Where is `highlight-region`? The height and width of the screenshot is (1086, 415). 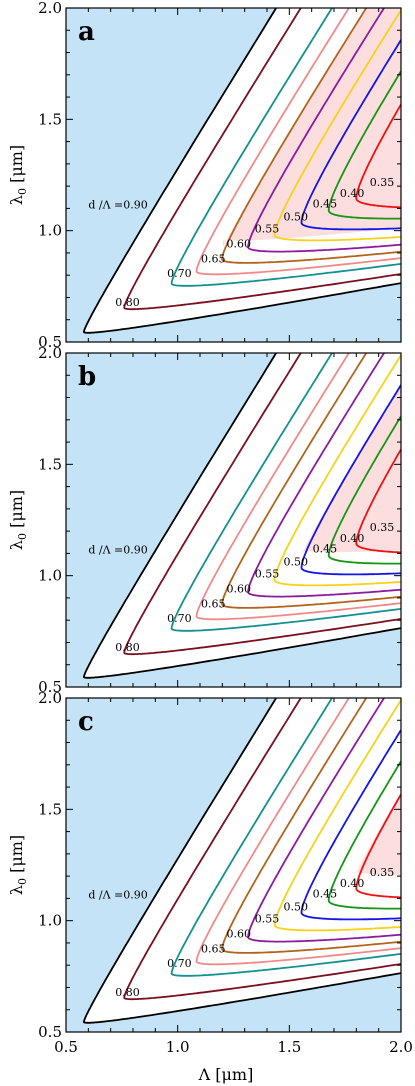
highlight-region is located at coordinates (311, 128).